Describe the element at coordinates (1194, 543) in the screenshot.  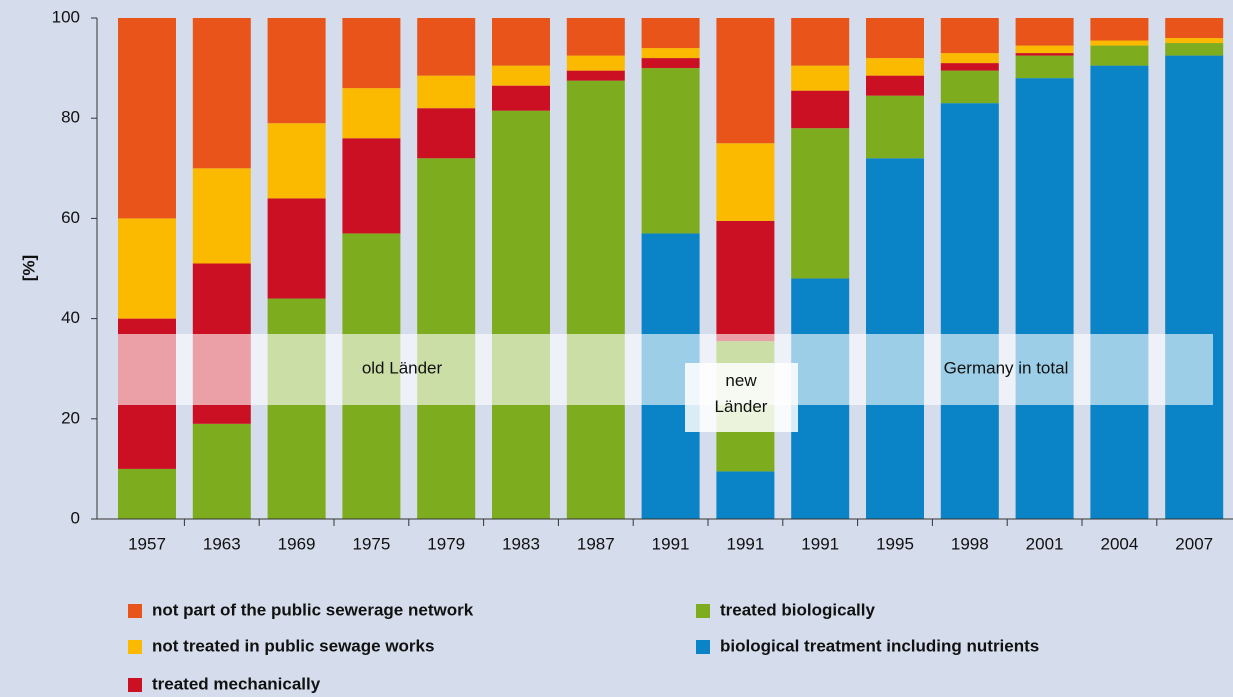
I see `x-tick-label: 2007` at that location.